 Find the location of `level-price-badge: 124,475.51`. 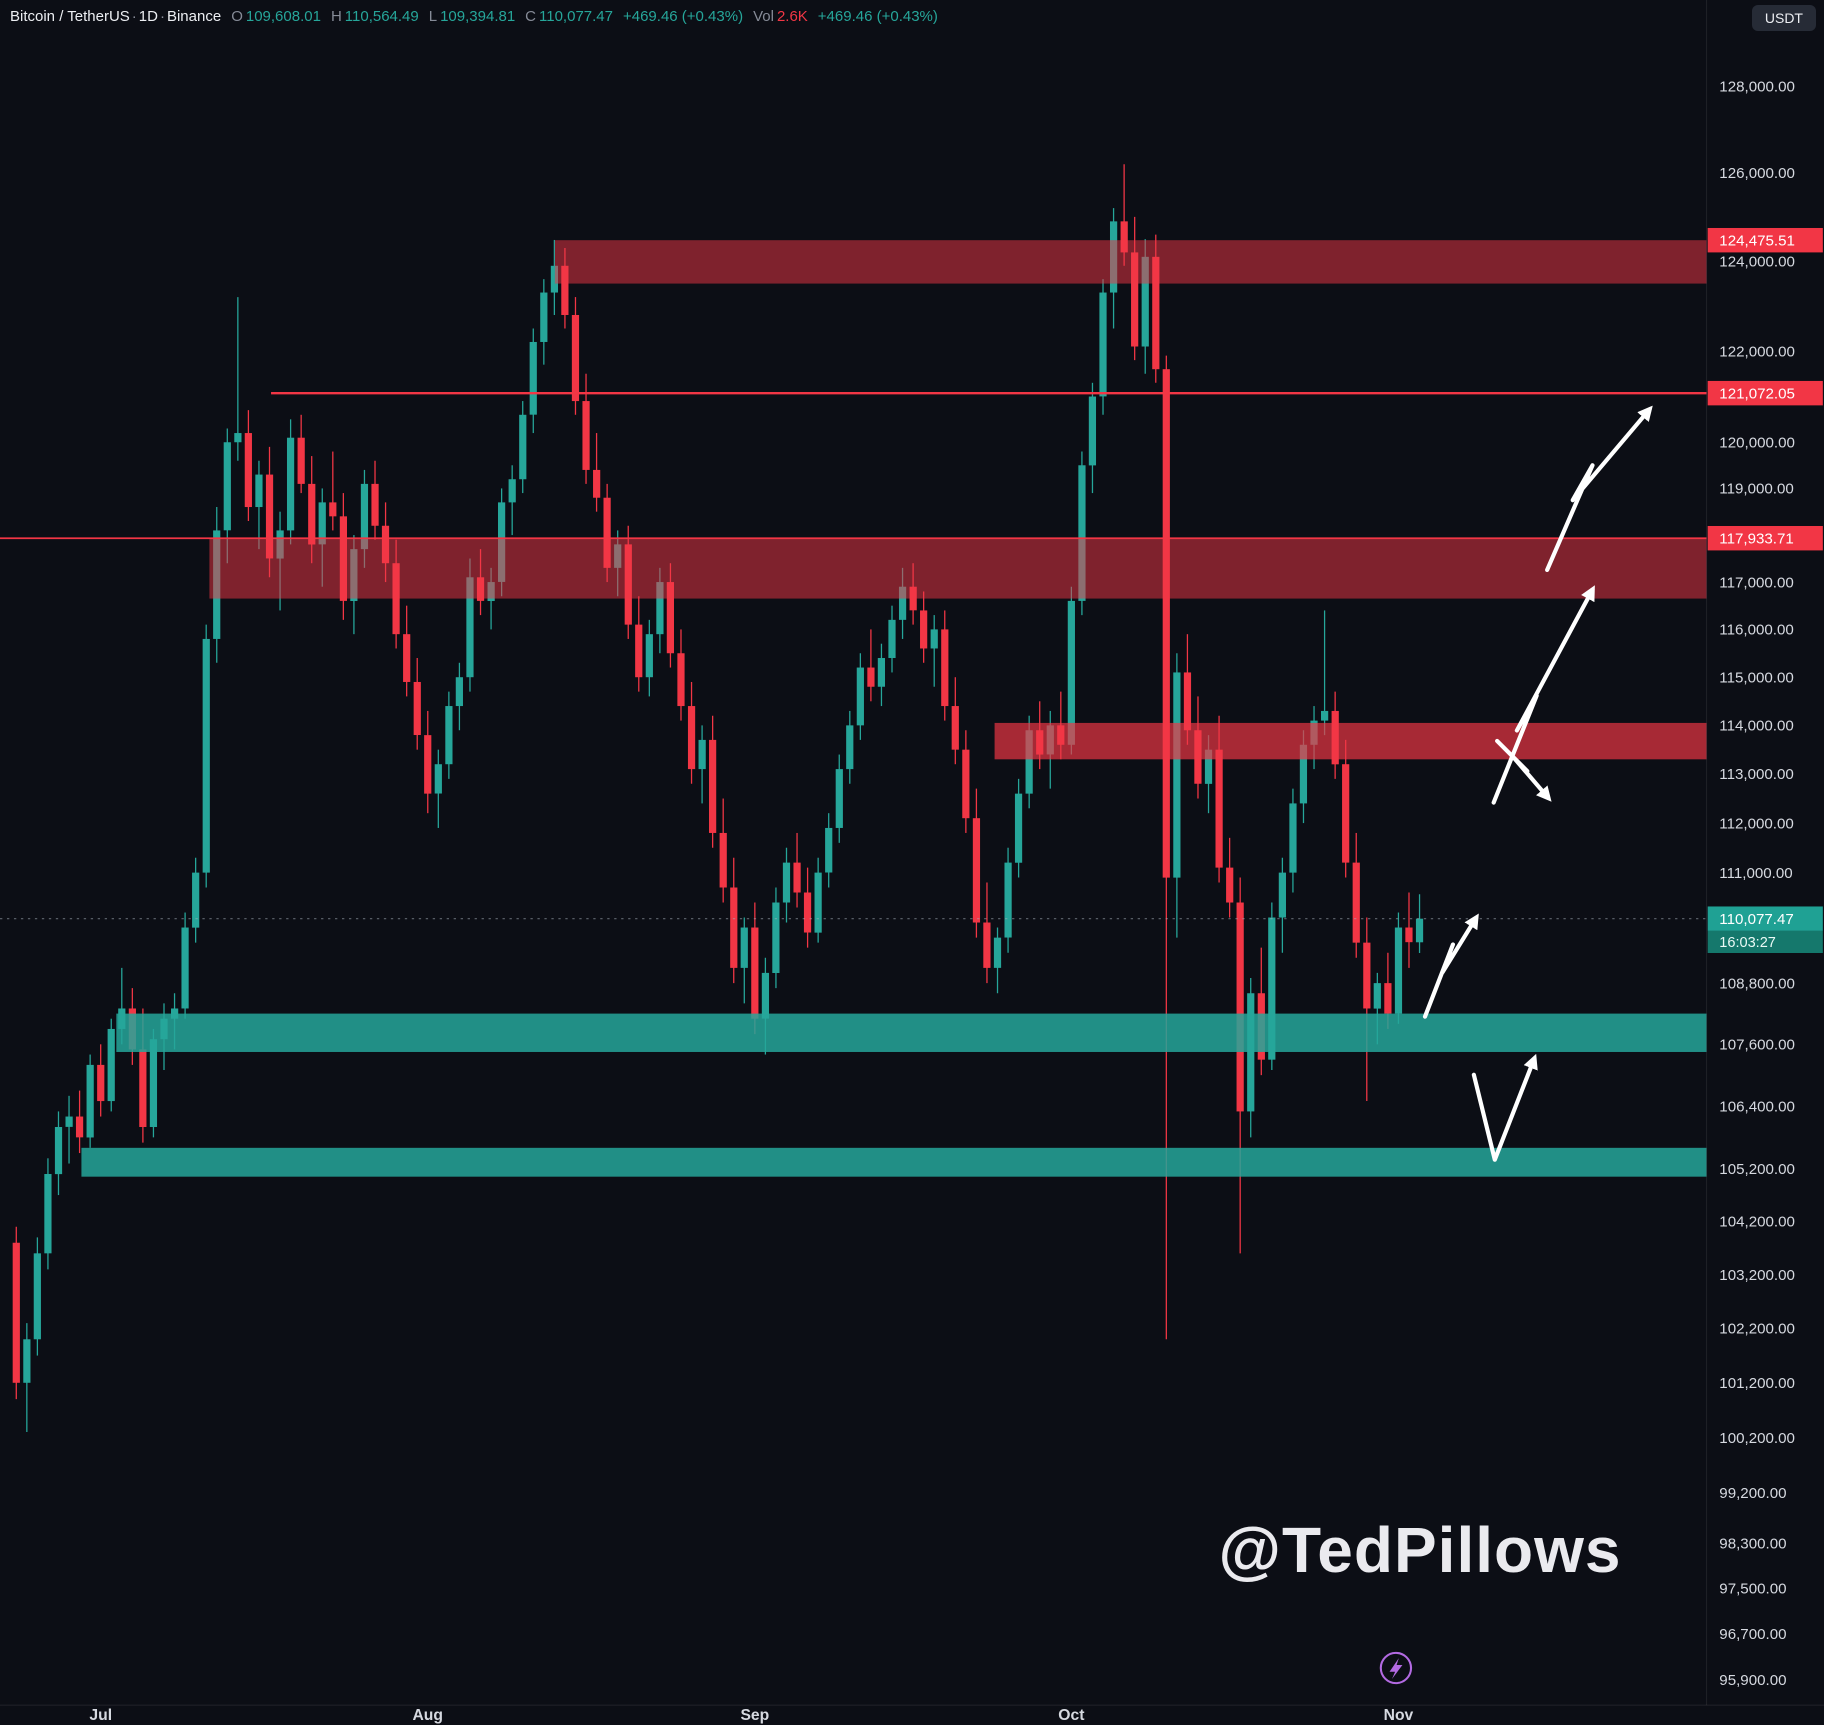

level-price-badge: 124,475.51 is located at coordinates (1765, 240).